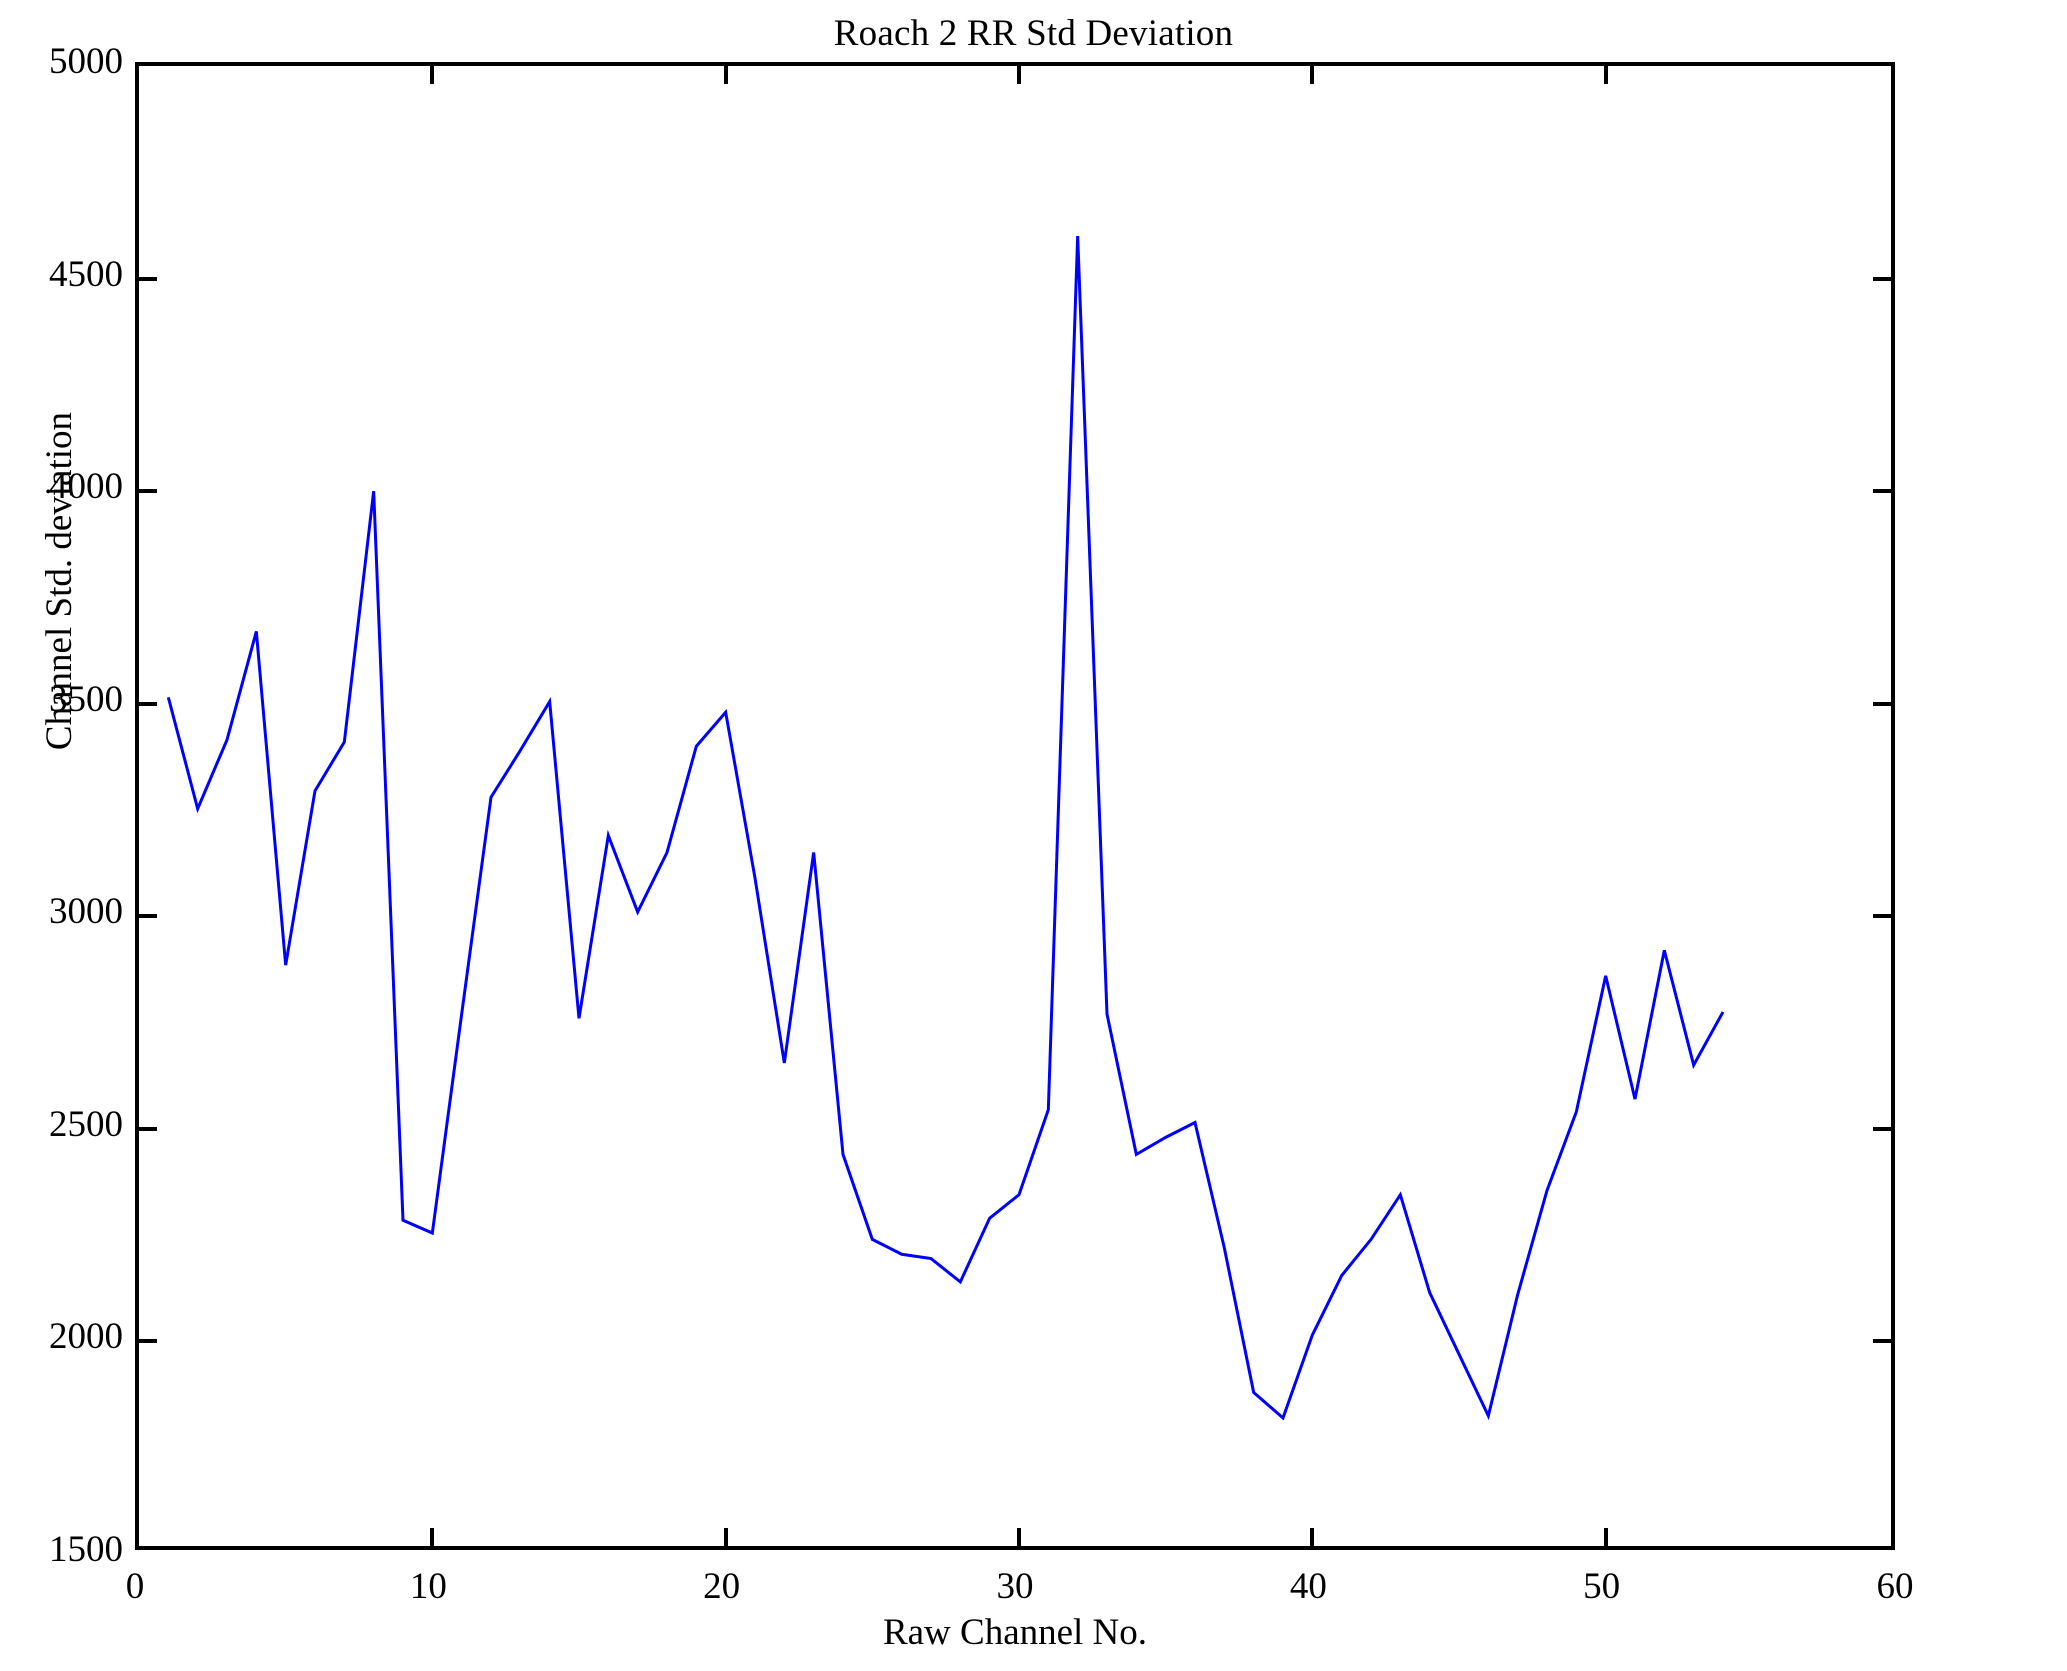 Image resolution: width=2067 pixels, height=1671 pixels. I want to click on x-tick-label: 50, so click(1602, 1586).